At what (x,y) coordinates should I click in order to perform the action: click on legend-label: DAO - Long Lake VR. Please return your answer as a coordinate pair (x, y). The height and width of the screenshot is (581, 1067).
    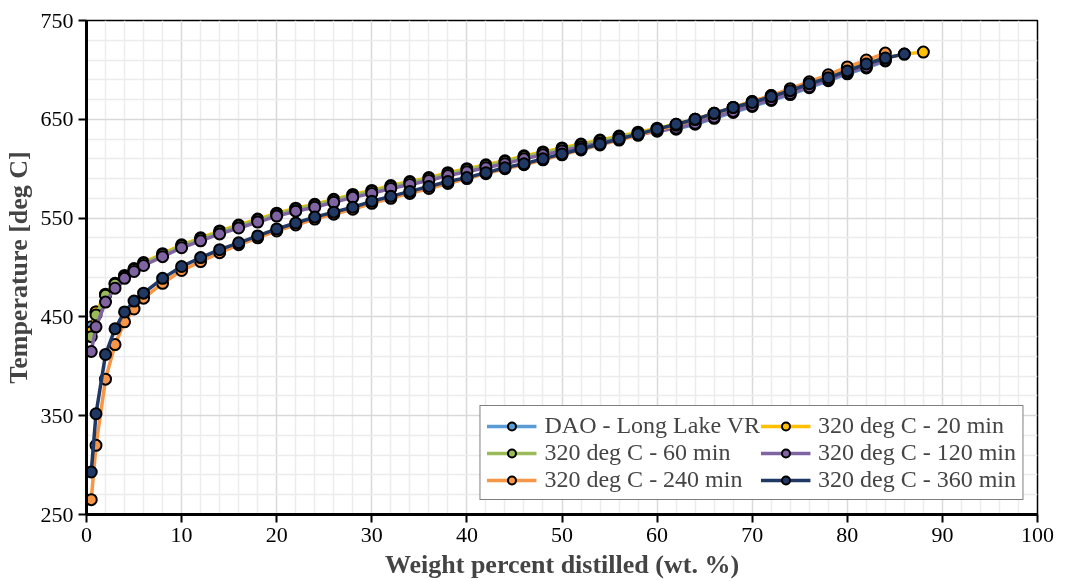
    Looking at the image, I should click on (652, 425).